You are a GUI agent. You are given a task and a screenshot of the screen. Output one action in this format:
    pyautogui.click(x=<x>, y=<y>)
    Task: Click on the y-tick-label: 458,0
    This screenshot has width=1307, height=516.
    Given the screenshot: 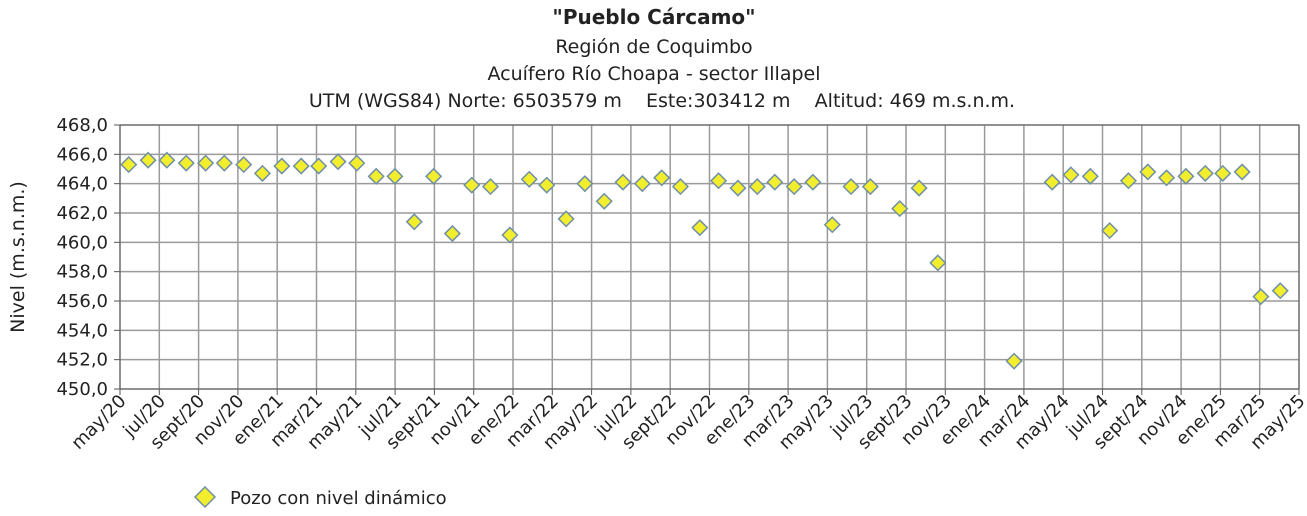 What is the action you would take?
    pyautogui.click(x=82, y=272)
    